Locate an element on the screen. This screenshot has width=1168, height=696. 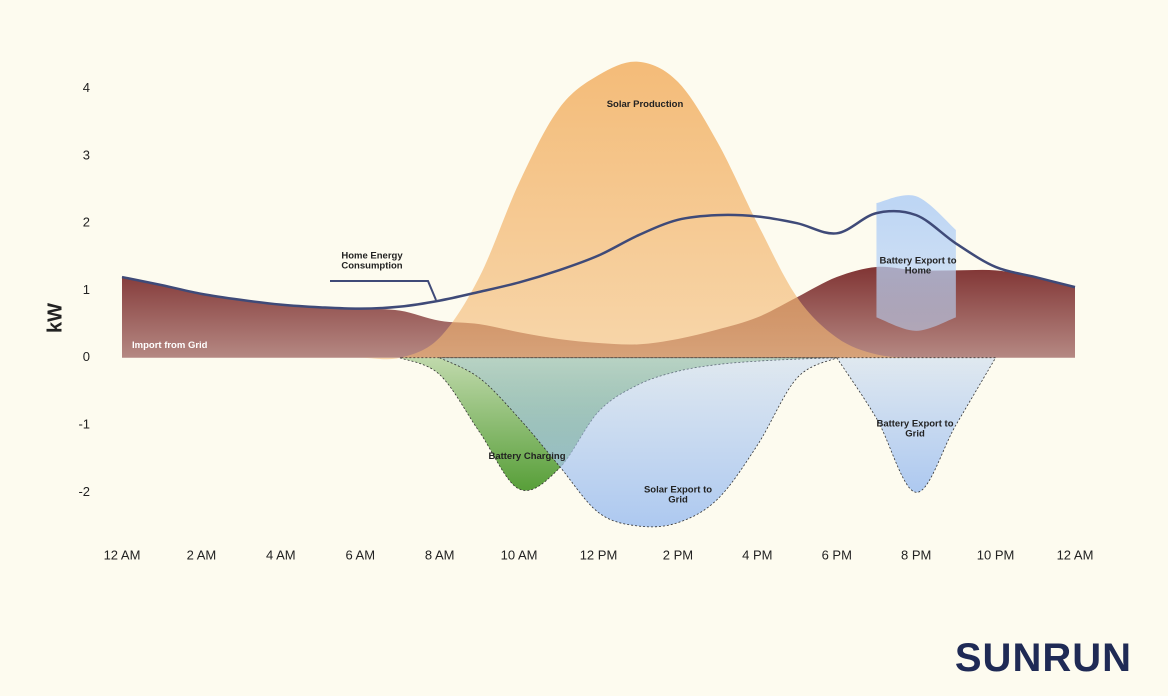
x-tick-label: 6 PM is located at coordinates (837, 554).